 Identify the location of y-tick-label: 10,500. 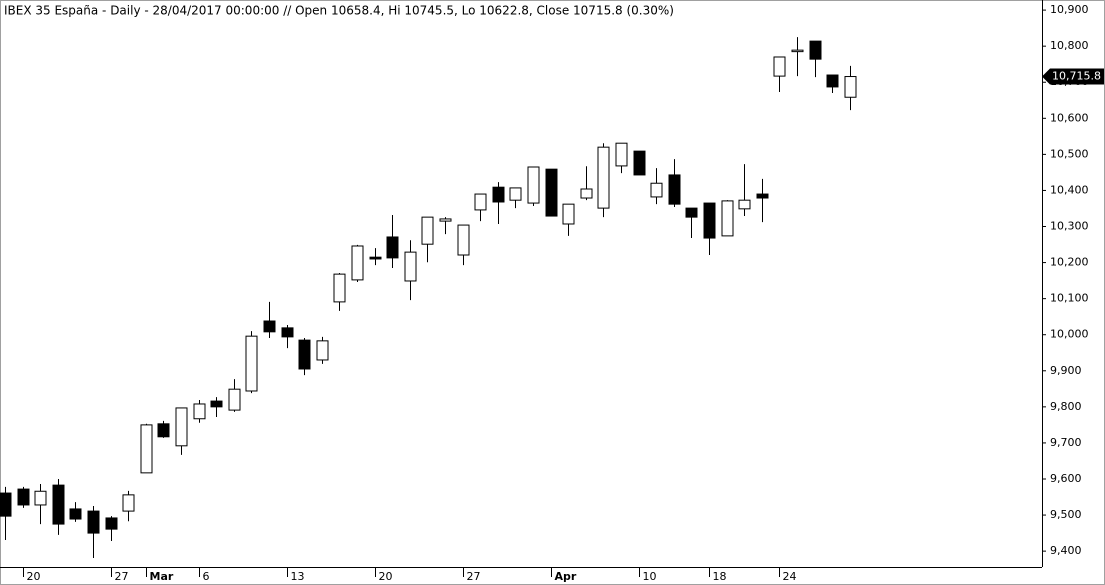
(1069, 153).